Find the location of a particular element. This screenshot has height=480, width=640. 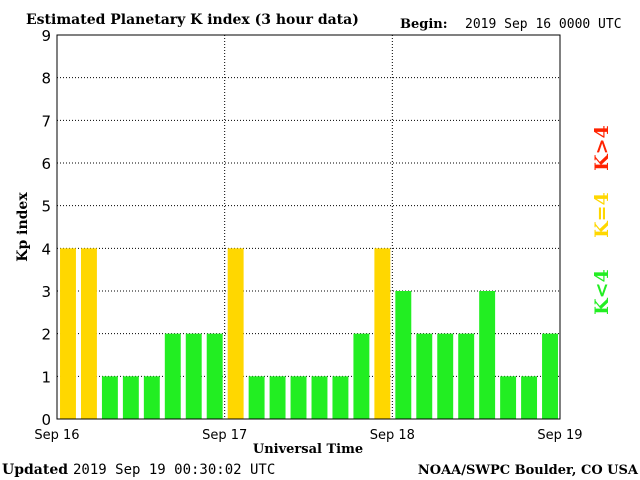

y-tick-labels: 0 1 2 3 4 5 6 7 8 9 is located at coordinates (46, 228).